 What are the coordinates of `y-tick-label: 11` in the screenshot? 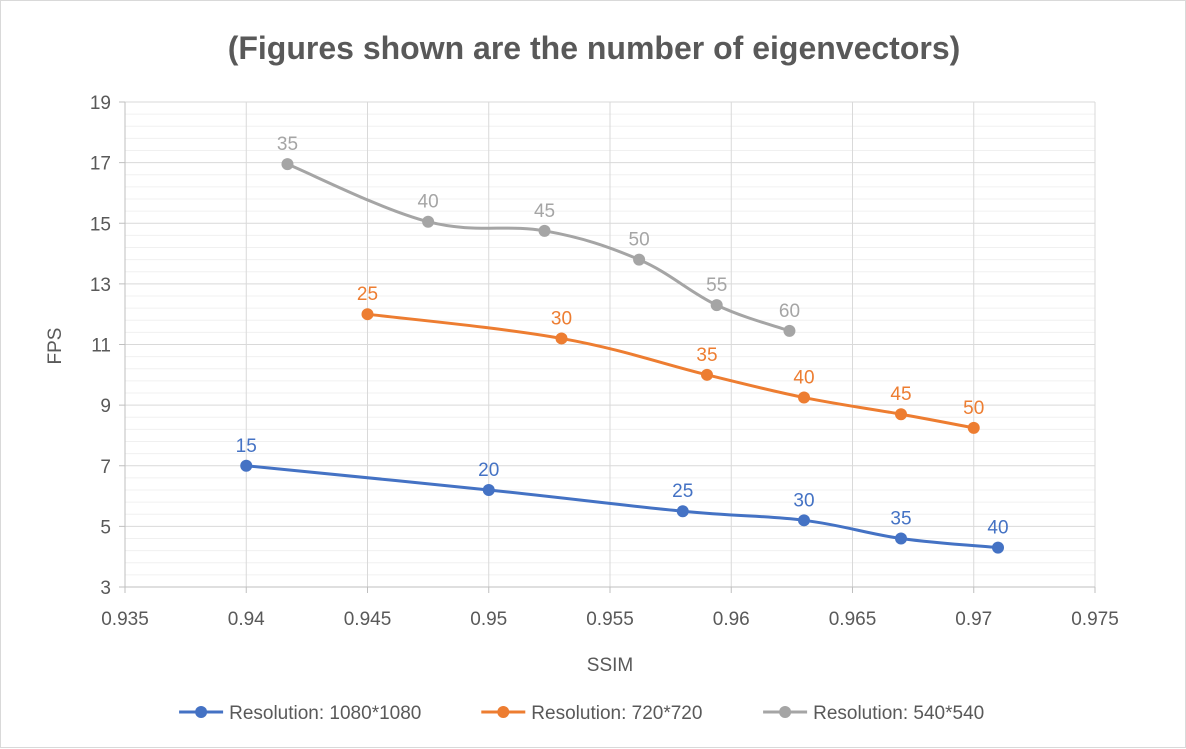 It's located at (101, 346).